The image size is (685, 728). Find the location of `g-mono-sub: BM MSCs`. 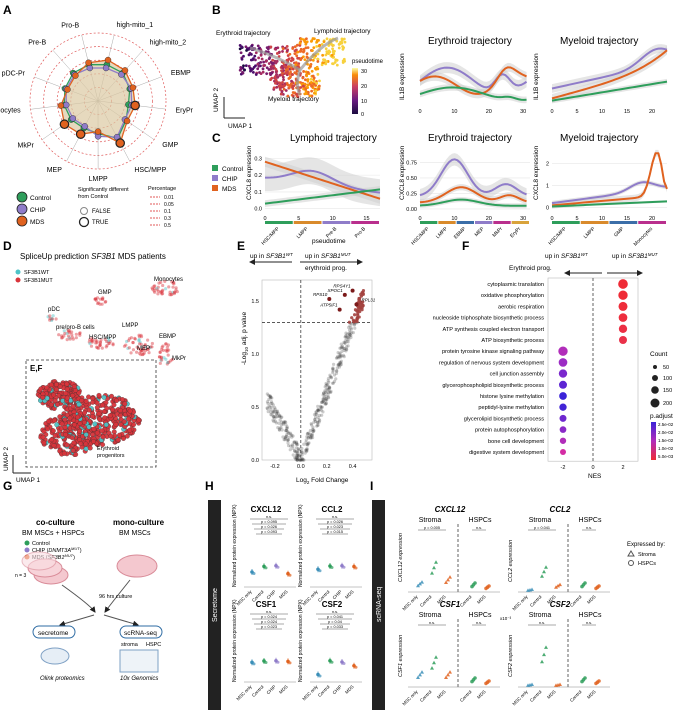

g-mono-sub: BM MSCs is located at coordinates (135, 533).